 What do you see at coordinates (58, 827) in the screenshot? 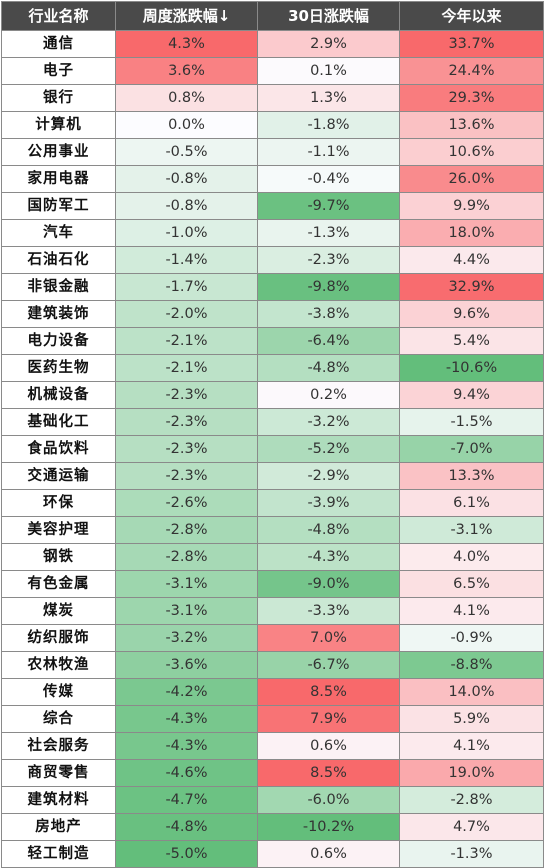
I see `industry-name-cell: 房地产` at bounding box center [58, 827].